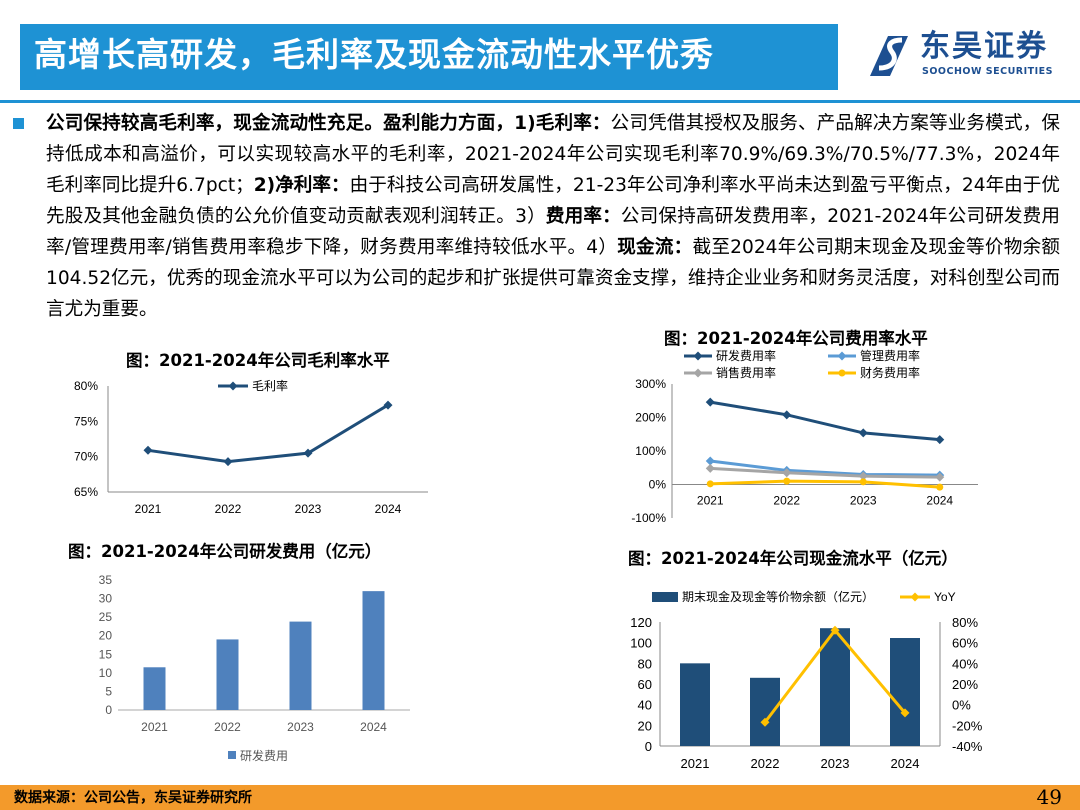 Image resolution: width=1080 pixels, height=810 pixels. Describe the element at coordinates (658, 485) in the screenshot. I see `y-tick-label: 0%` at that location.